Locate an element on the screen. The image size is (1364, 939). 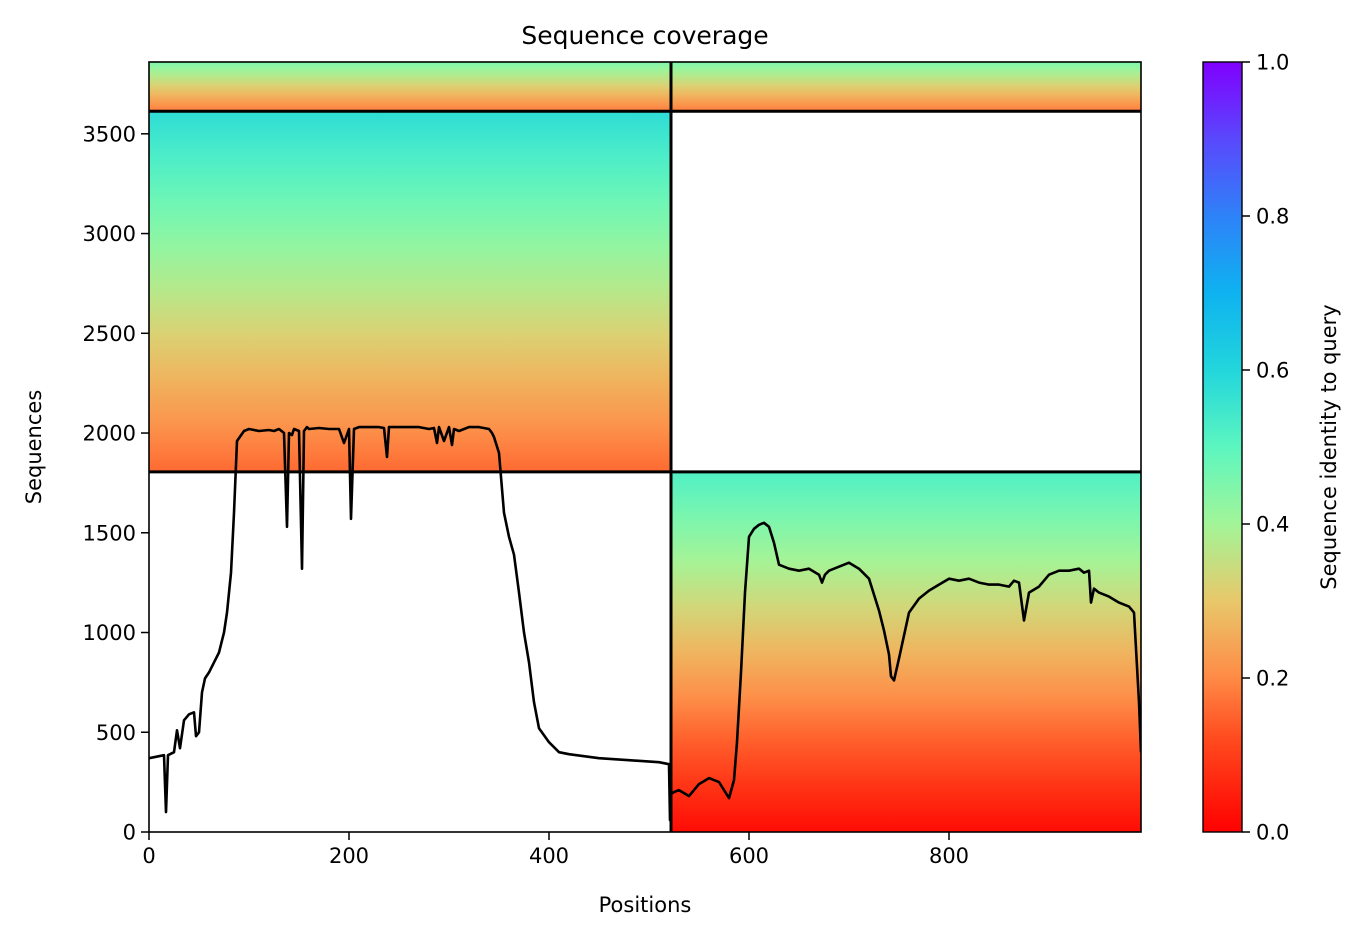
y-tick-label: 0 is located at coordinates (129, 833).